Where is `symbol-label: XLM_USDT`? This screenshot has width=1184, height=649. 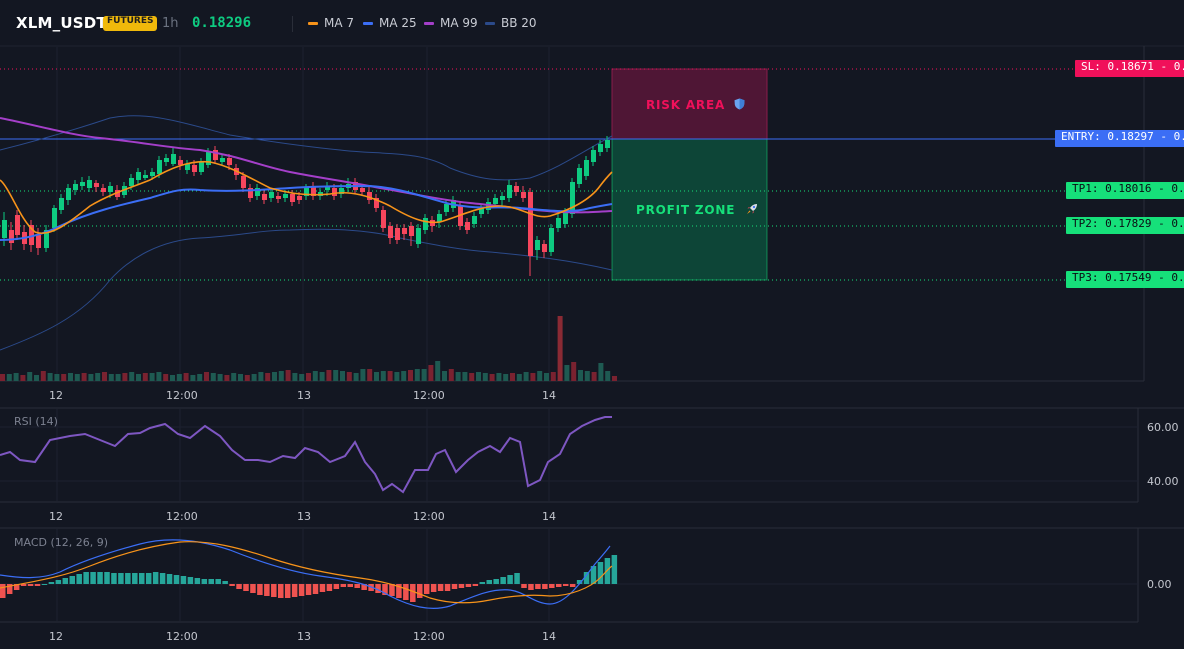 symbol-label: XLM_USDT is located at coordinates (61, 23).